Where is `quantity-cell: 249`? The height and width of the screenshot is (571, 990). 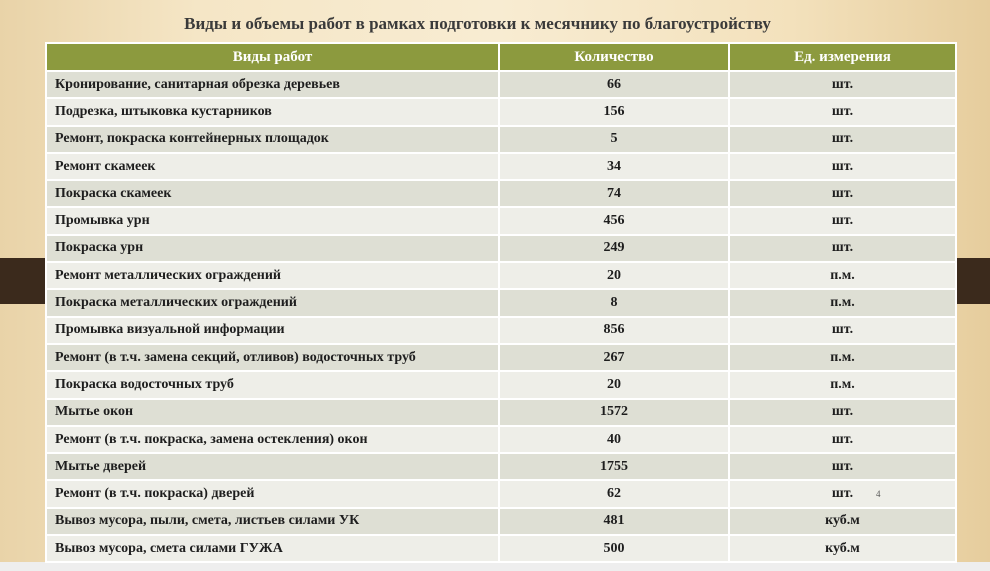
quantity-cell: 249 is located at coordinates (614, 248).